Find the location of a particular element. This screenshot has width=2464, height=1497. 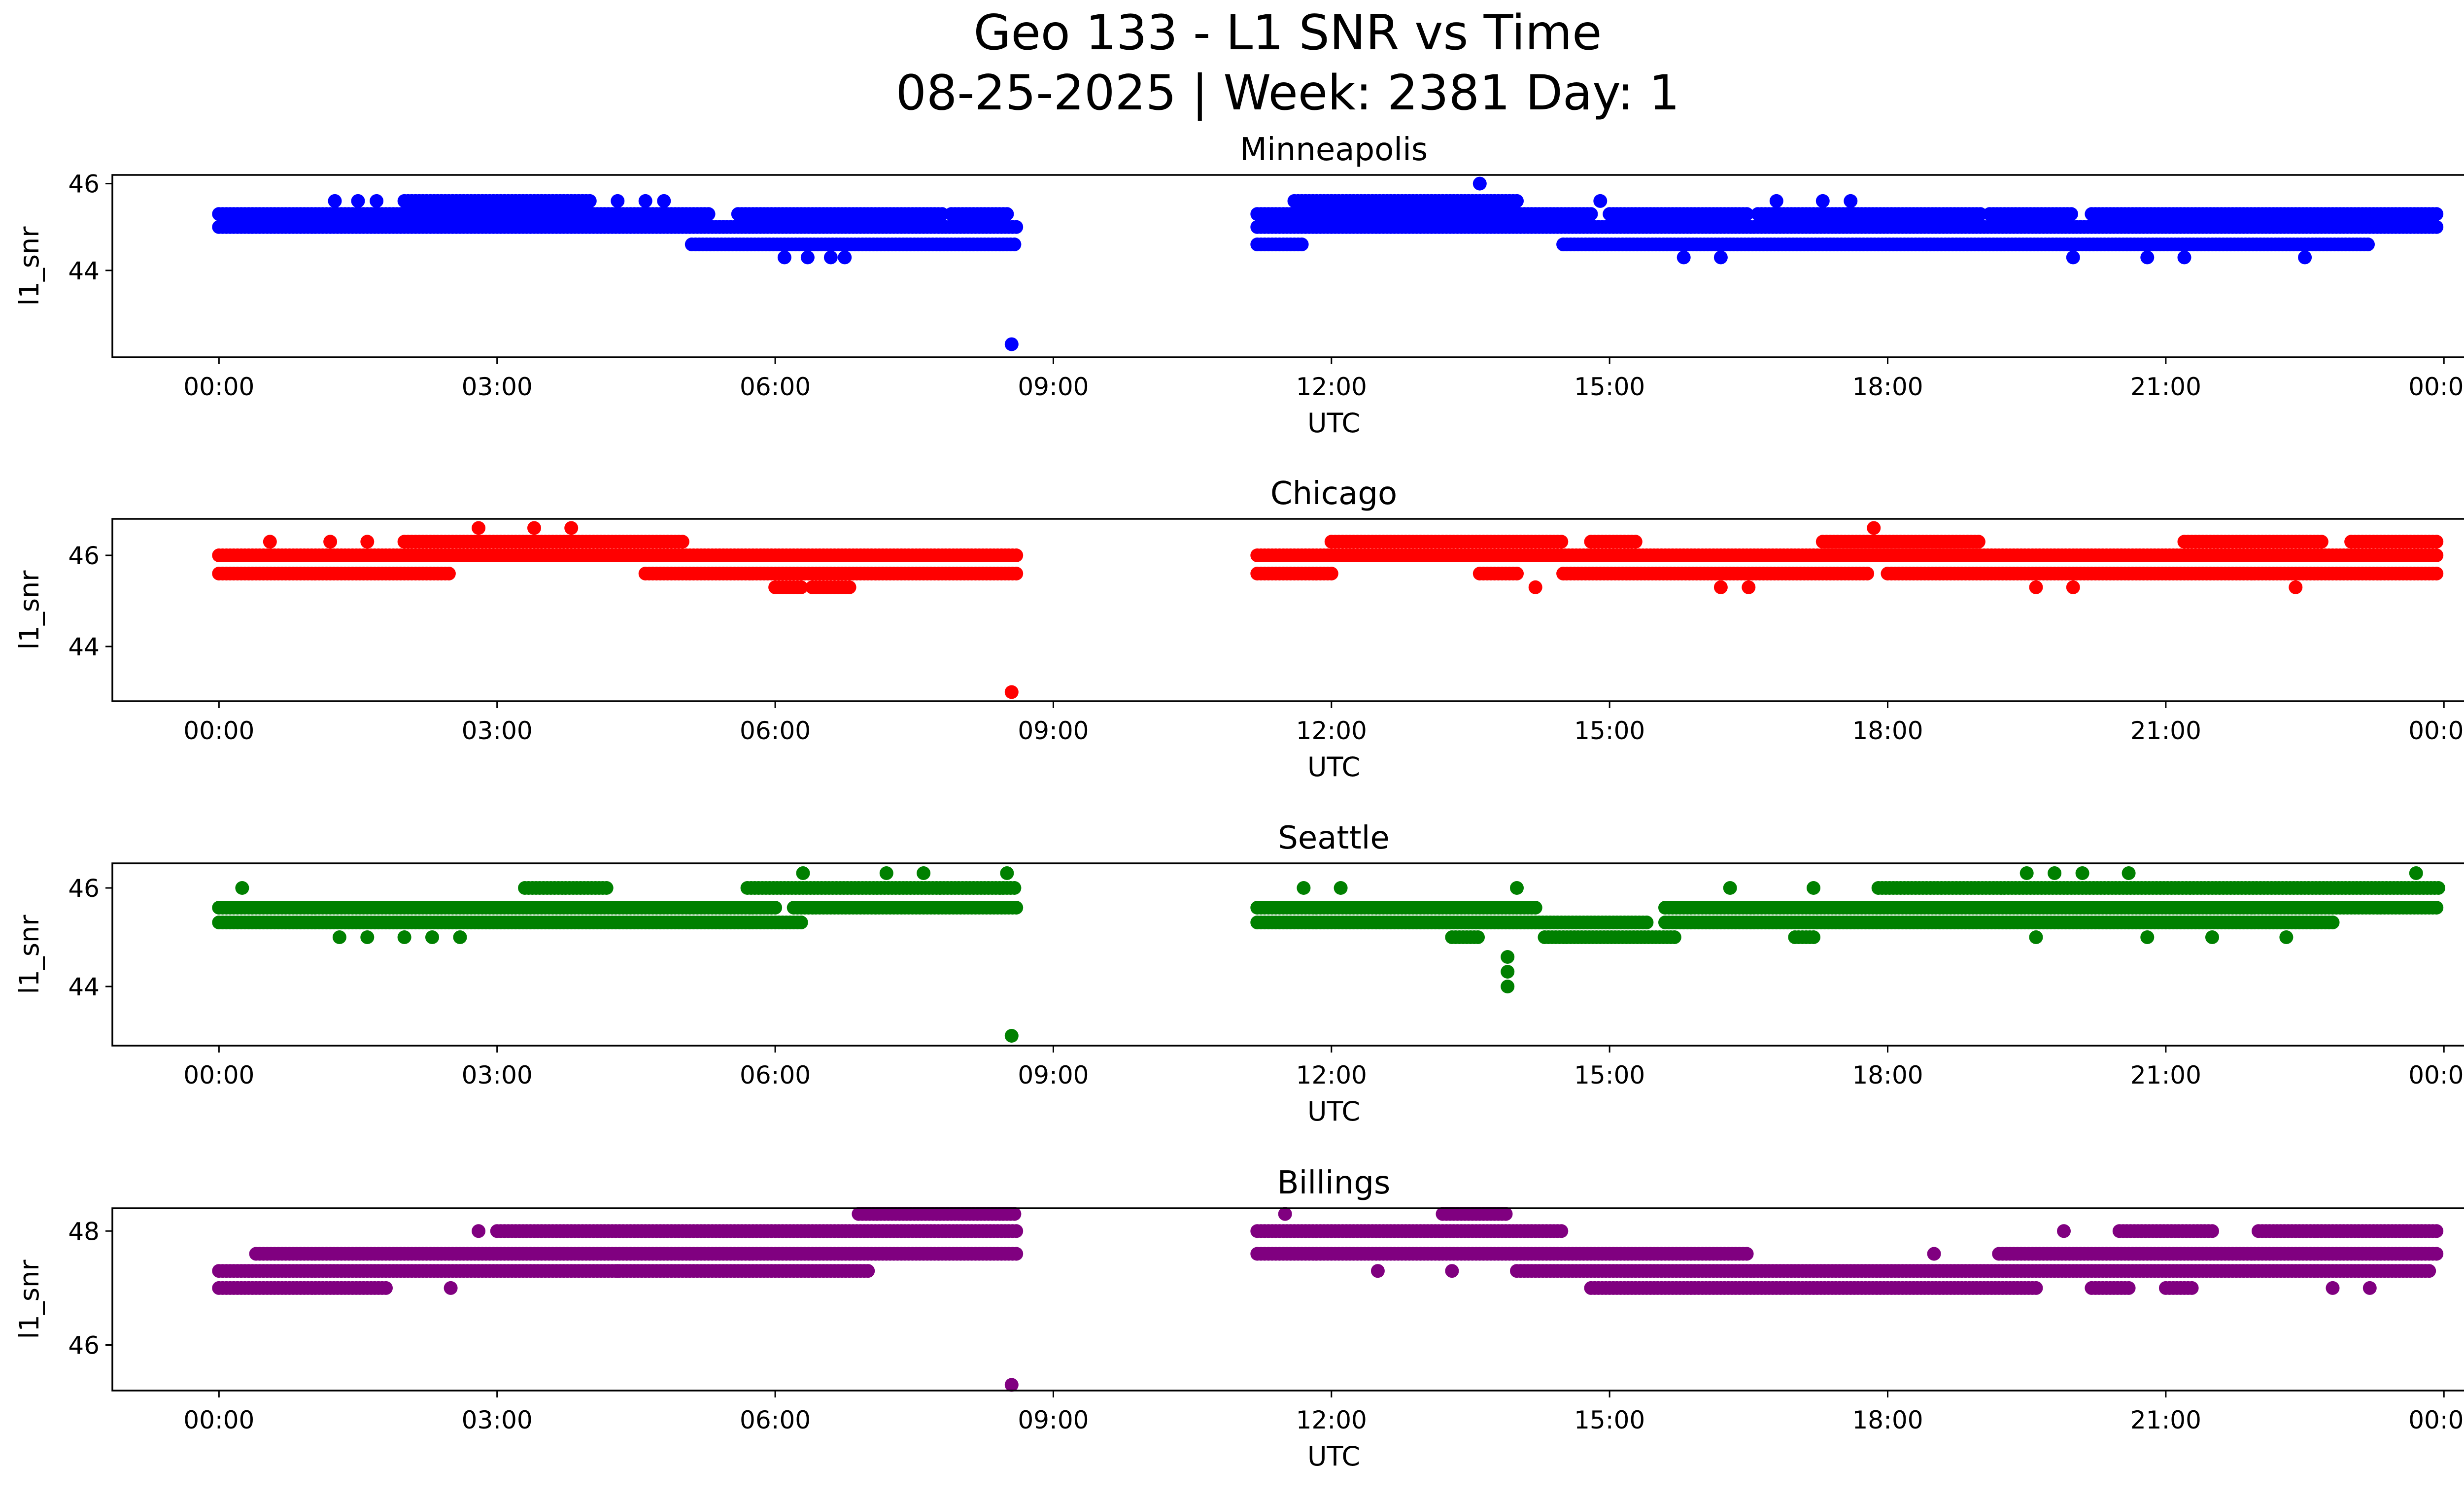

panel-title: Chicago is located at coordinates (1333, 494).